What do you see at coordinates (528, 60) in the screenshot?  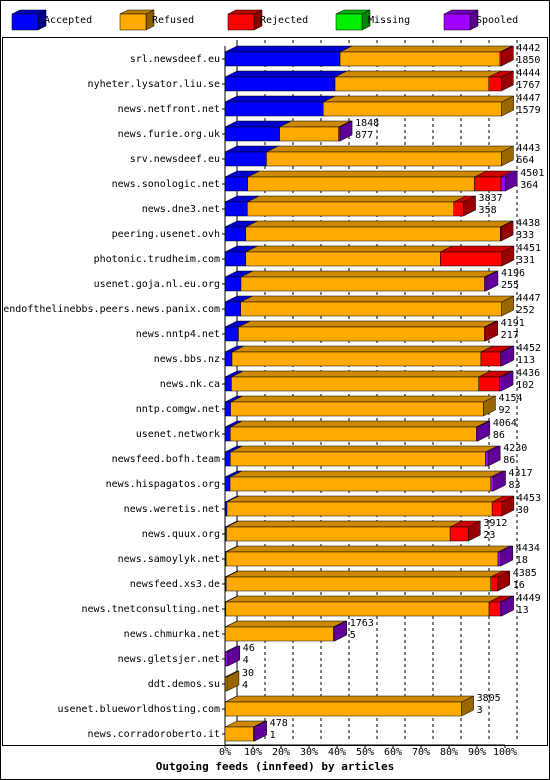 I see `count-label: 1850` at bounding box center [528, 60].